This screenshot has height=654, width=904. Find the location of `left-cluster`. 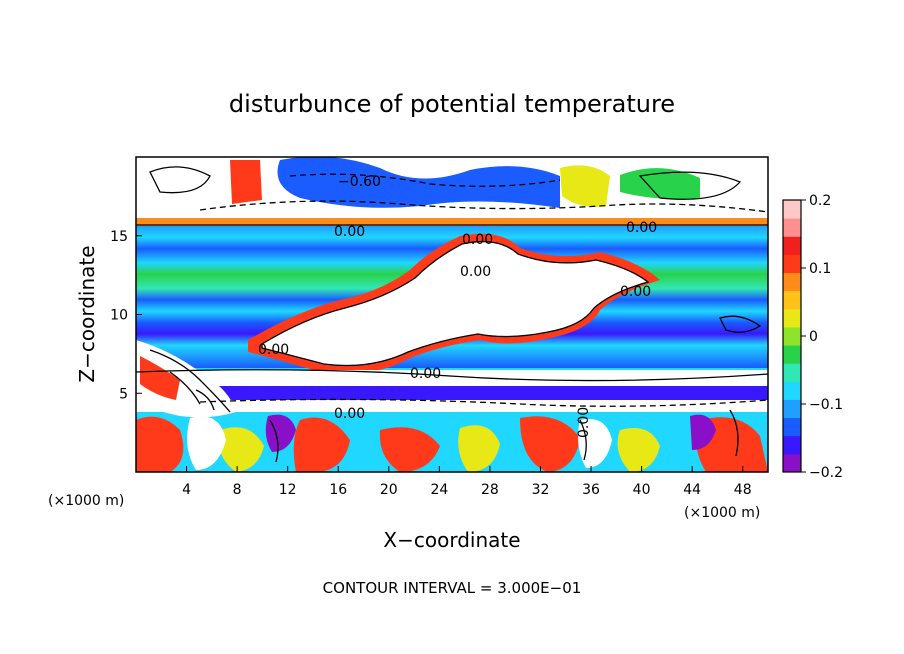

left-cluster is located at coordinates (186, 379).